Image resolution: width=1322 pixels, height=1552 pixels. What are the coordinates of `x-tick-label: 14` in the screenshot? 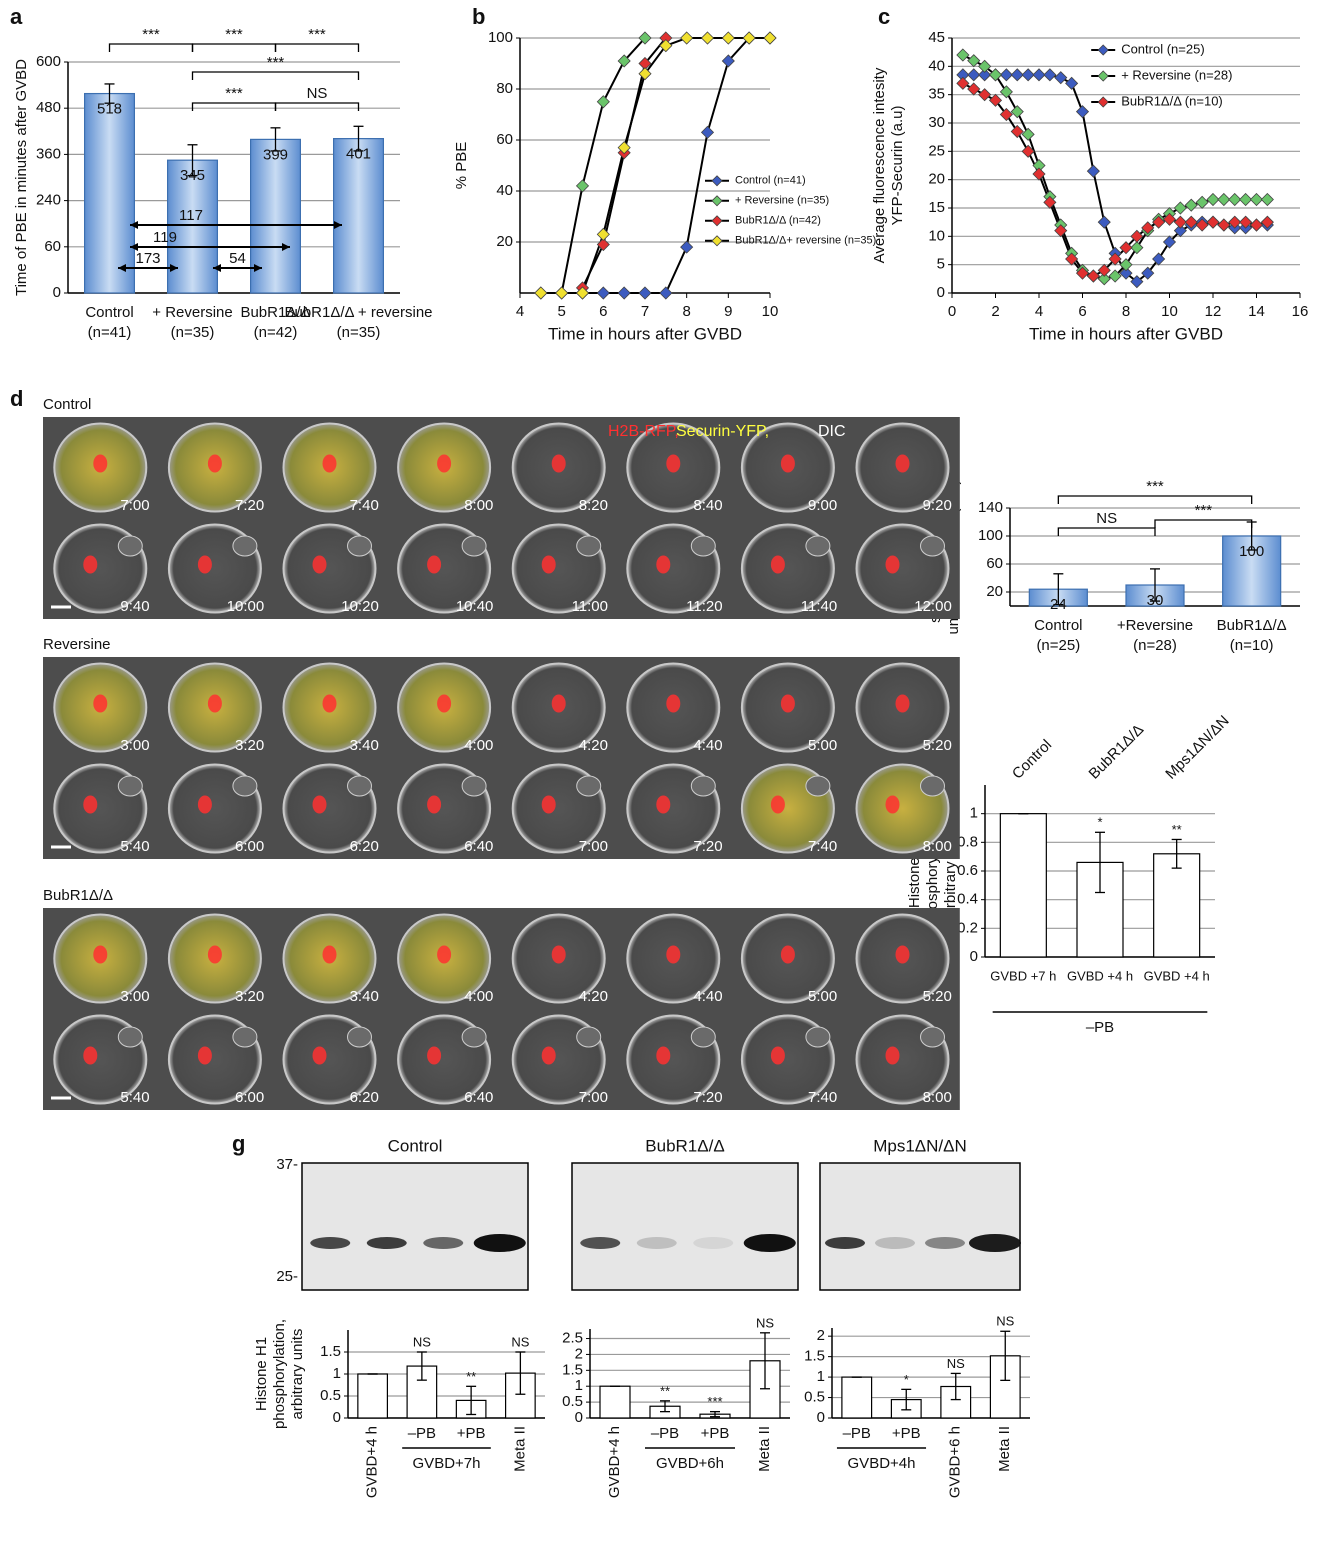 It's located at (1256, 311).